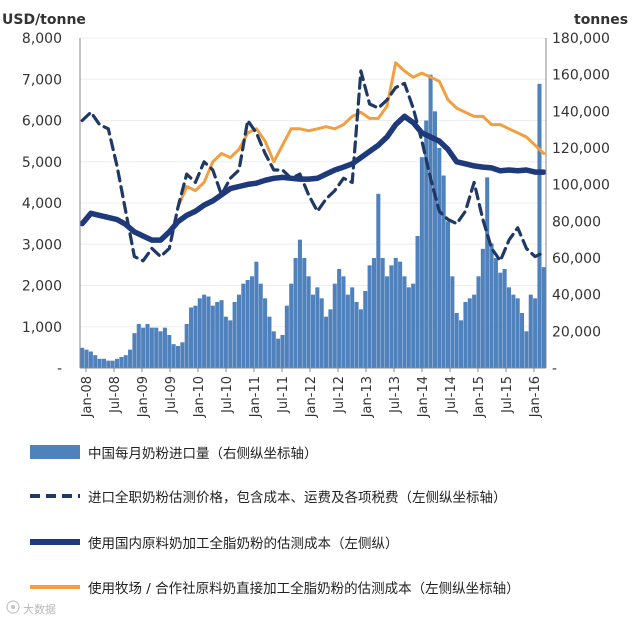 The width and height of the screenshot is (640, 624). I want to click on left-tick-label: 7,000, so click(42, 80).